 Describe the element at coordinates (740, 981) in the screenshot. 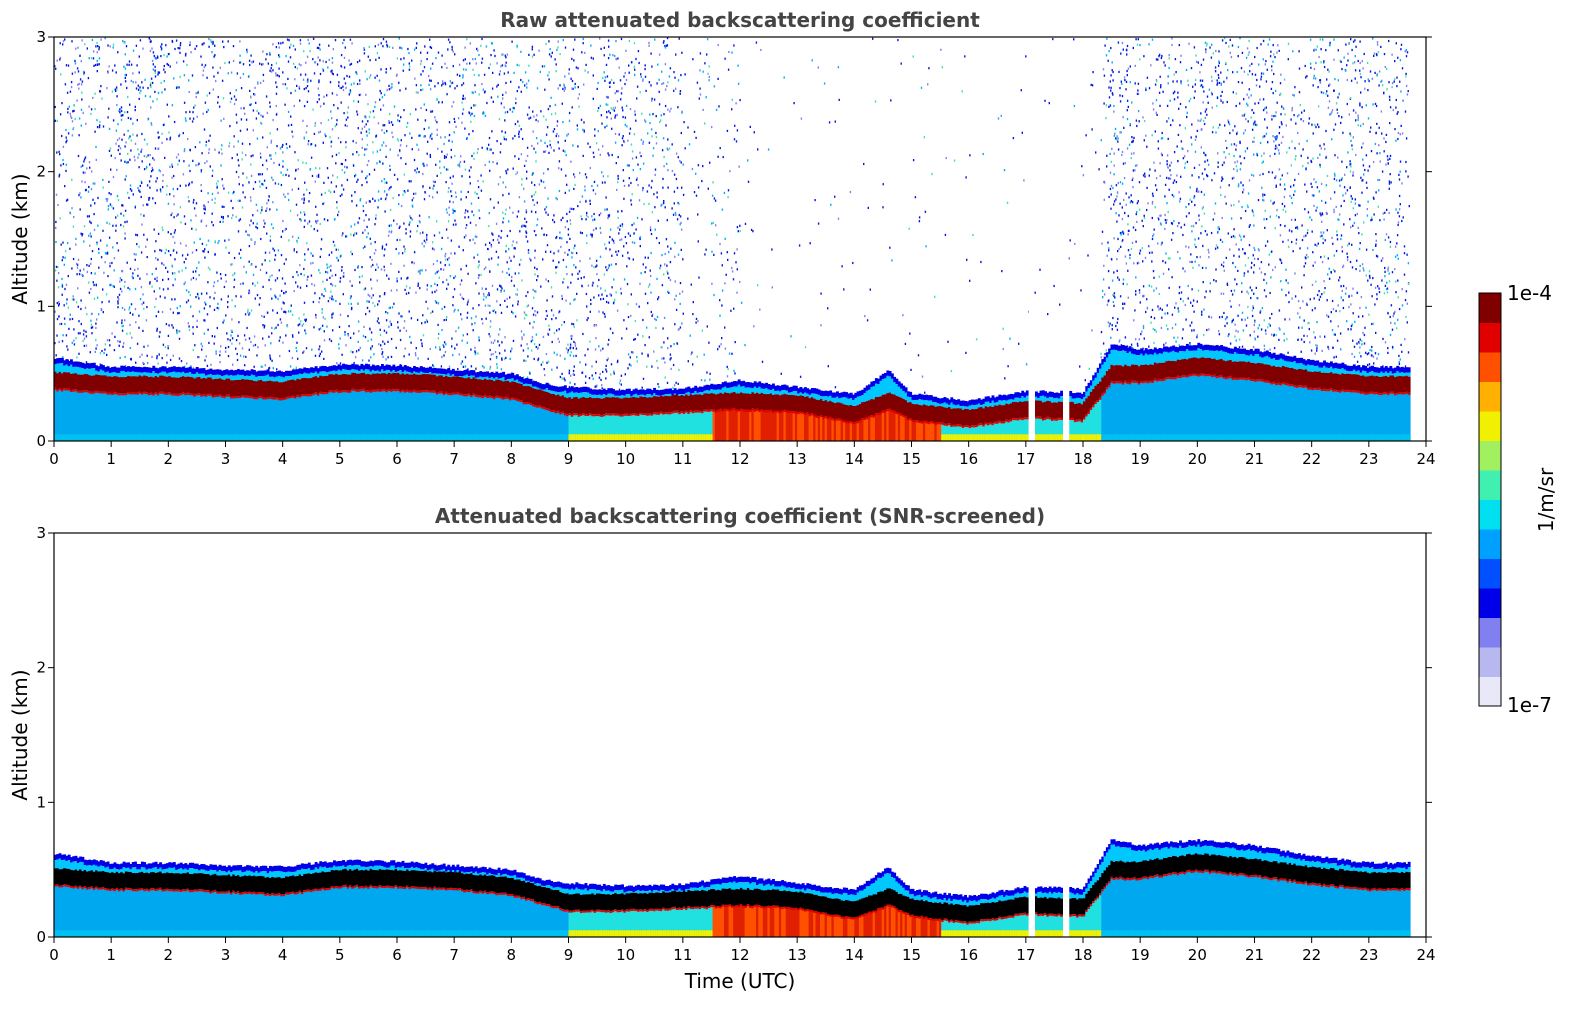

I see `panel2-xlabel: Time (UTC)` at that location.